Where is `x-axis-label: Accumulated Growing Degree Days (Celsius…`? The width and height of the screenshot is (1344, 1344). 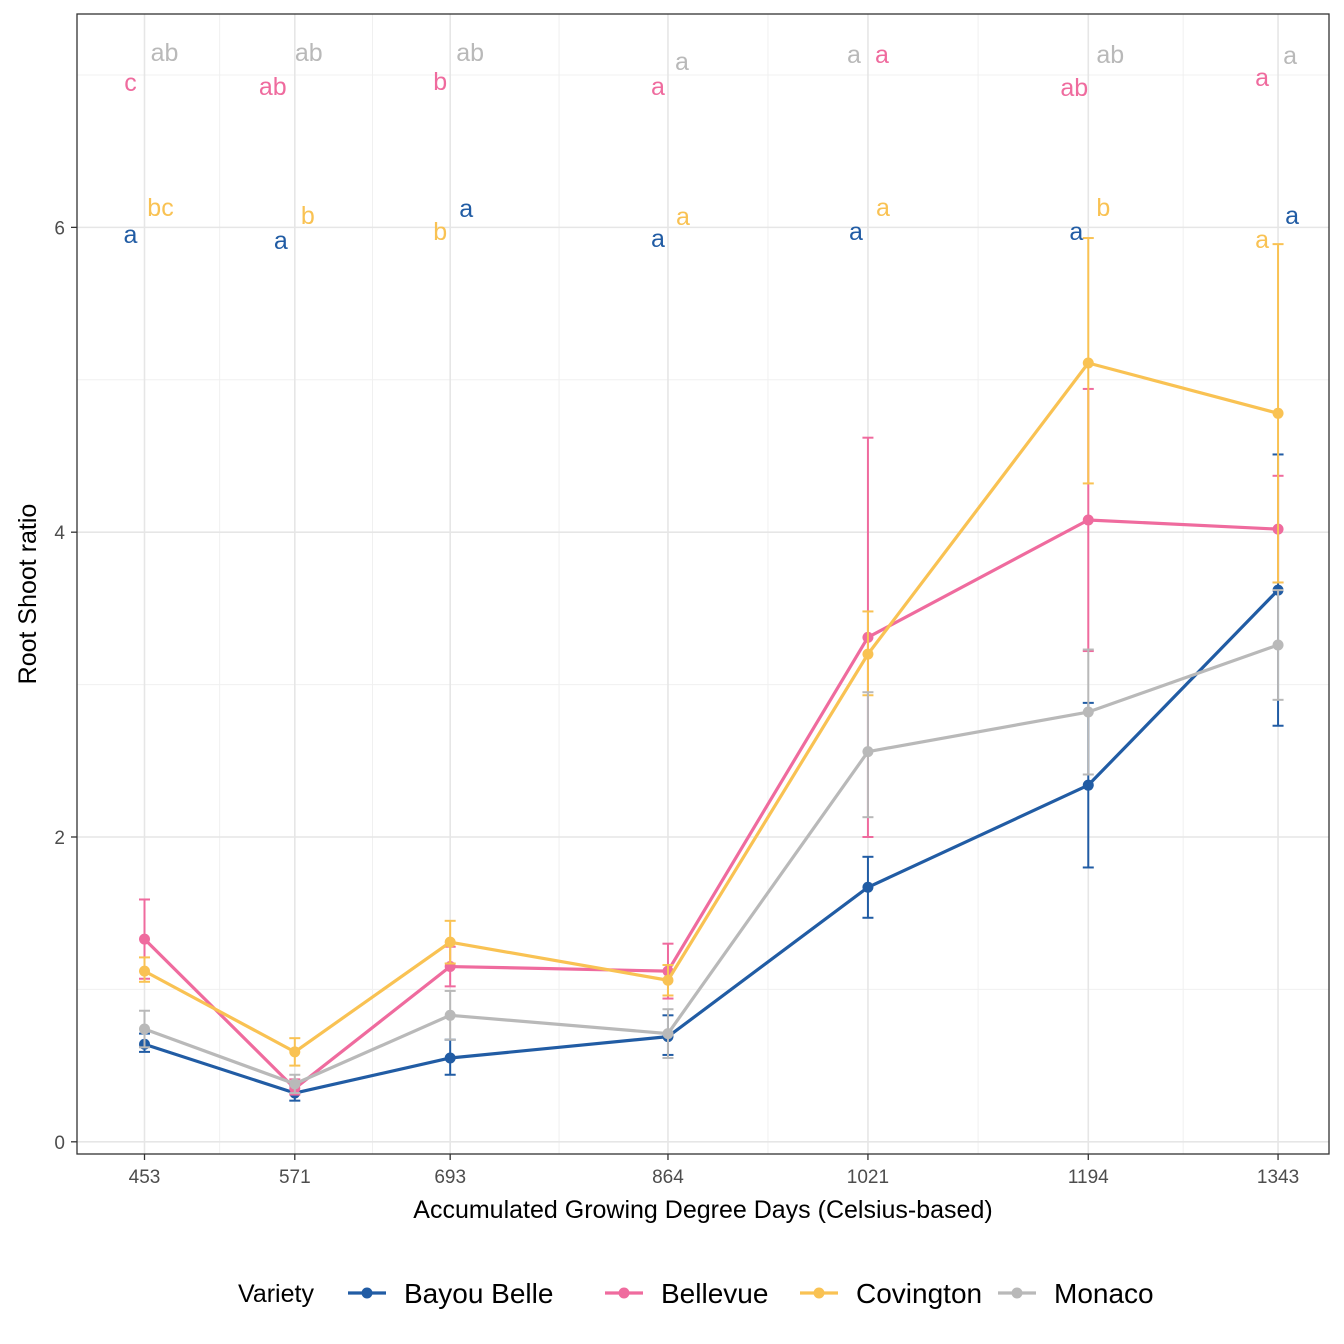 x-axis-label: Accumulated Growing Degree Days (Celsius… is located at coordinates (702, 1210).